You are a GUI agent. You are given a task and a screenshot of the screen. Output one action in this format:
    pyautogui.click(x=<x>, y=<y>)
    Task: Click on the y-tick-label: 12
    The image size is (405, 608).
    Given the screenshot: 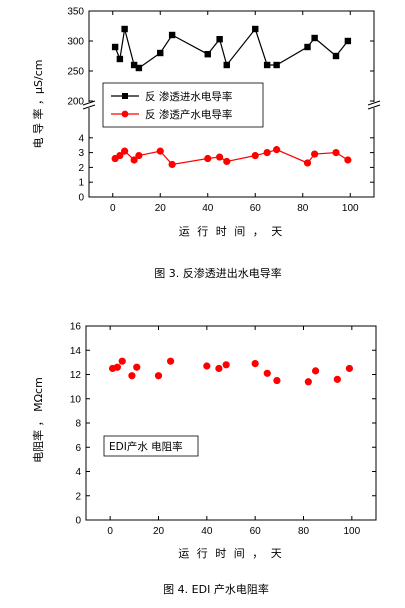 What is the action you would take?
    pyautogui.click(x=76, y=375)
    